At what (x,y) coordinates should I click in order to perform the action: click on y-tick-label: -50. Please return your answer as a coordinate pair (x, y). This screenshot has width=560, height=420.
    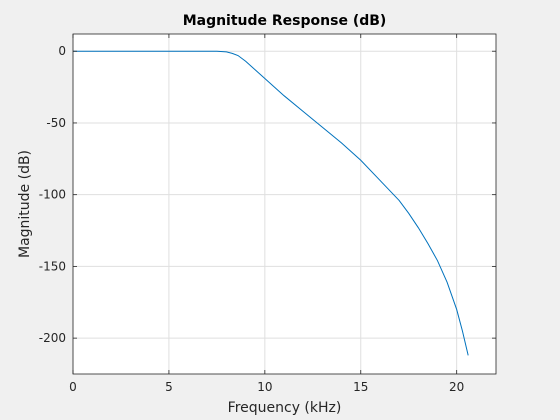
    Looking at the image, I should click on (56, 123).